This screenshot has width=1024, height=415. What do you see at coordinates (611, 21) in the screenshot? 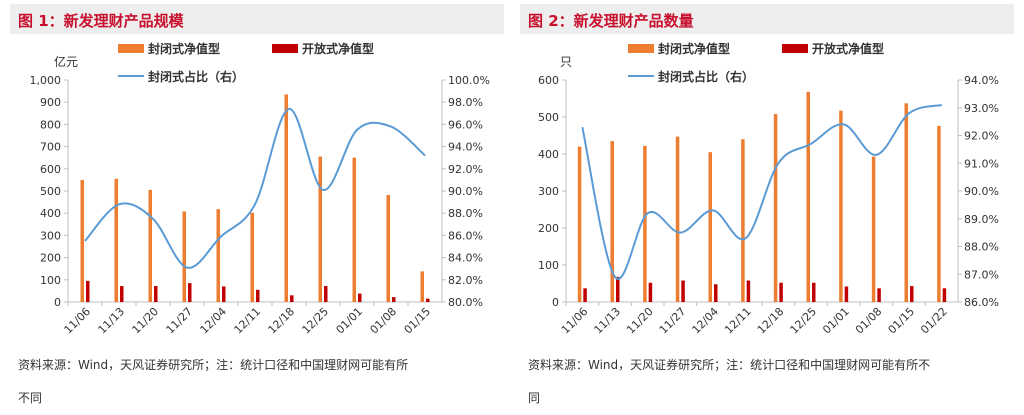
I see `figure-title: 图 2：新发理财产品数量` at bounding box center [611, 21].